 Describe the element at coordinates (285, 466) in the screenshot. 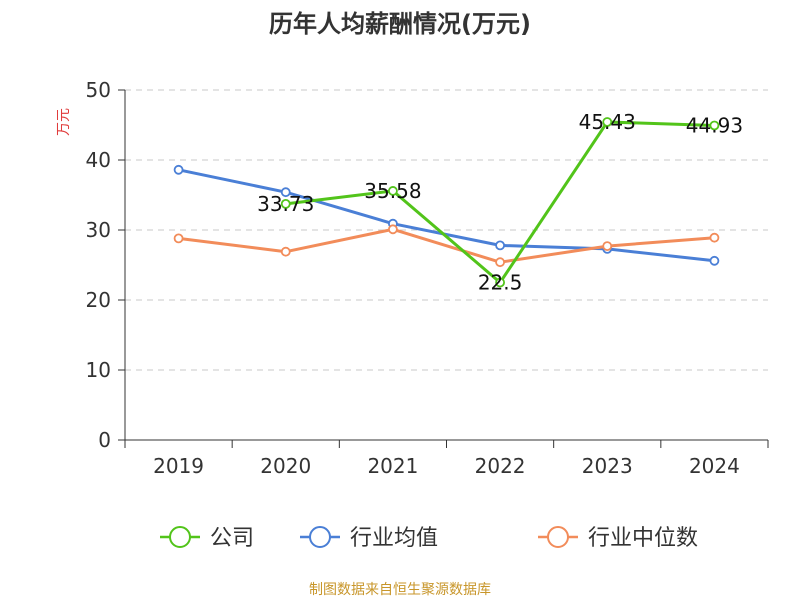

I see `x-tick-label: 2020` at that location.